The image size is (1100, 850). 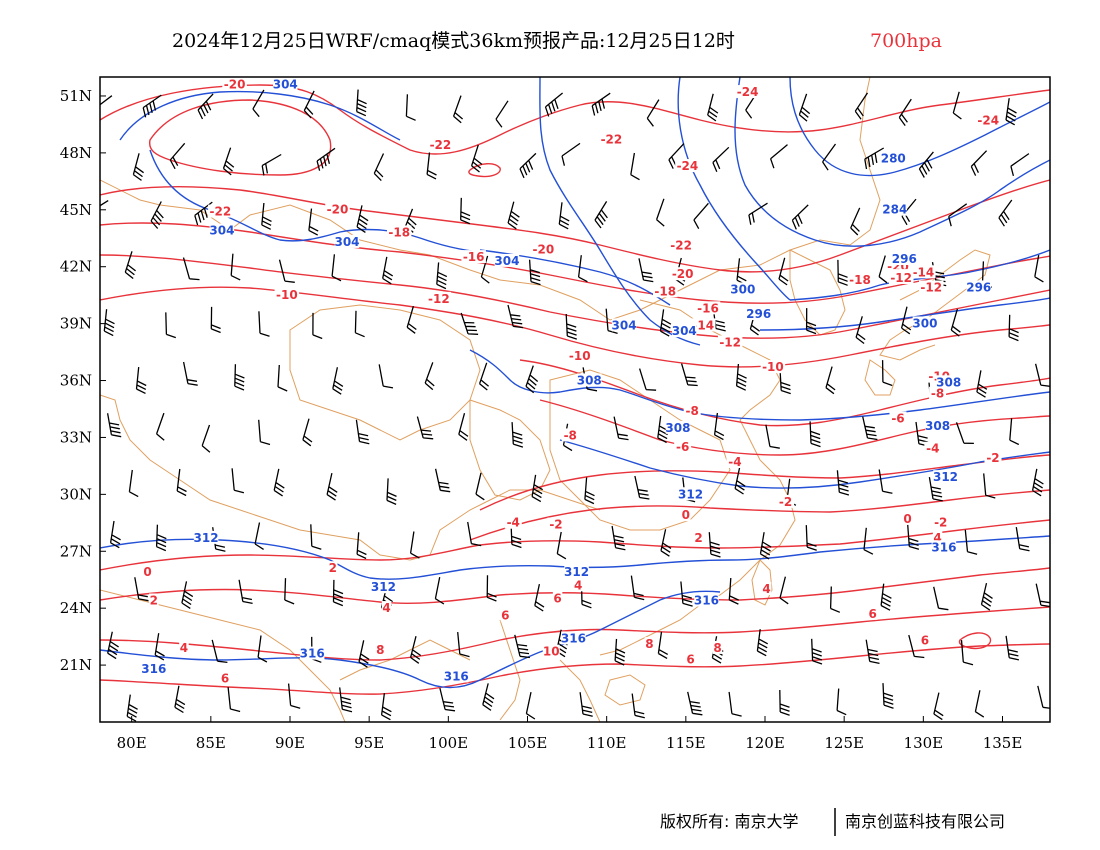 I want to click on lon-tick-label: 85E, so click(x=211, y=743).